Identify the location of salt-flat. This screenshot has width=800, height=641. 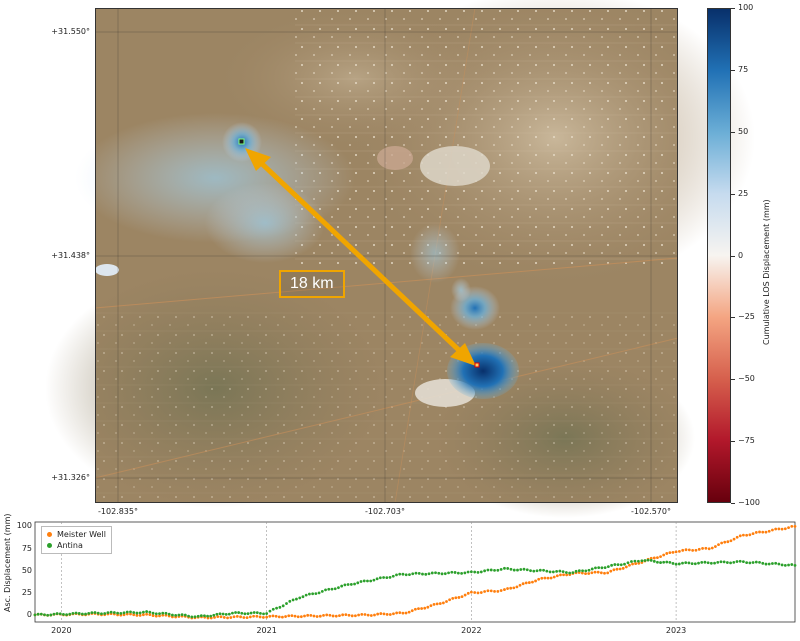
(395, 158).